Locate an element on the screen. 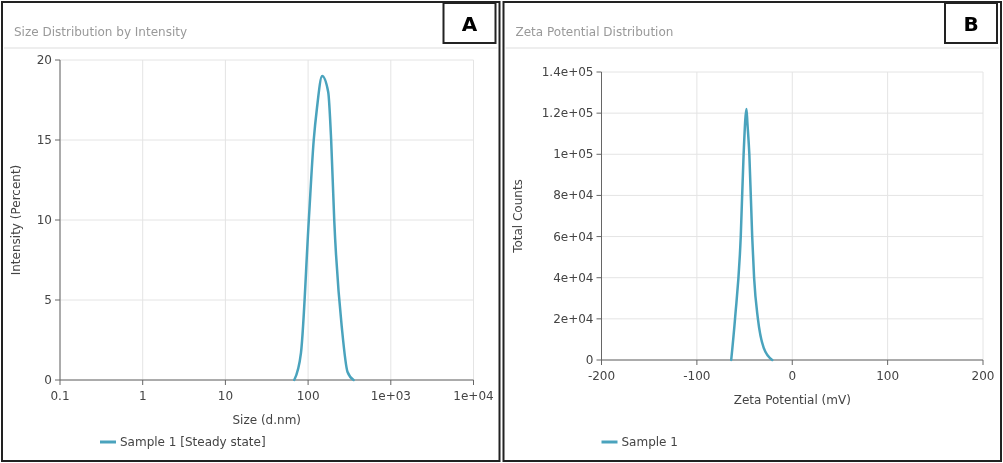 The image size is (1003, 463). text: A is located at coordinates (469, 24).